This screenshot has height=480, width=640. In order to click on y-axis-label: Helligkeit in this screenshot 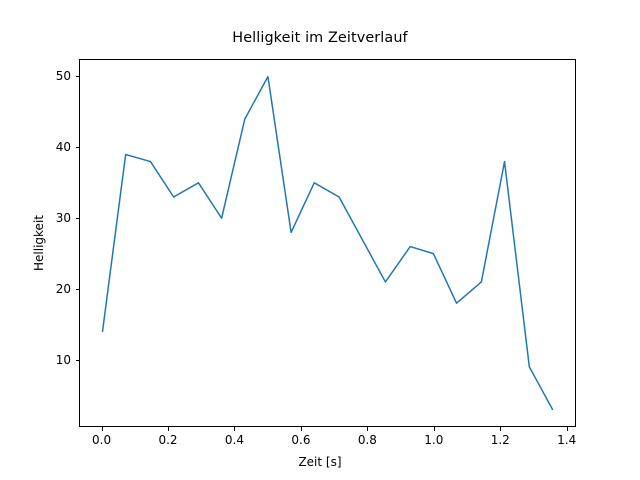, I will do `click(39, 243)`.